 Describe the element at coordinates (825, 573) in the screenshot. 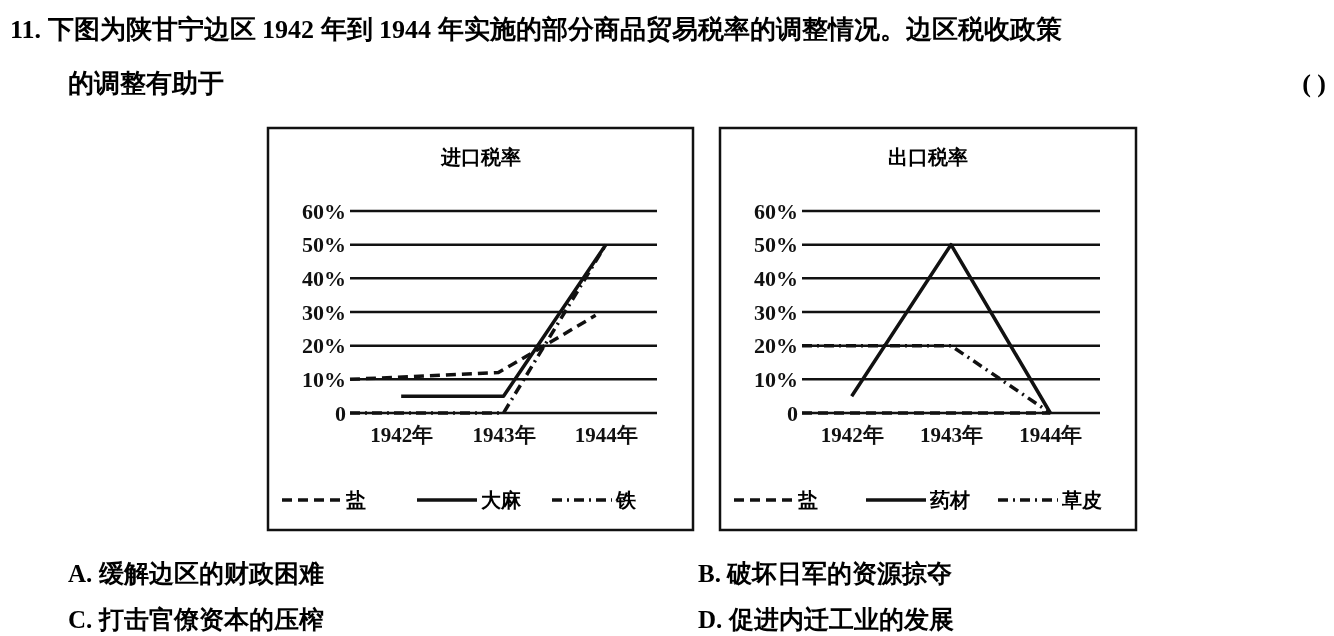

I see `text: B. 破坏日军的资源掠夺` at that location.